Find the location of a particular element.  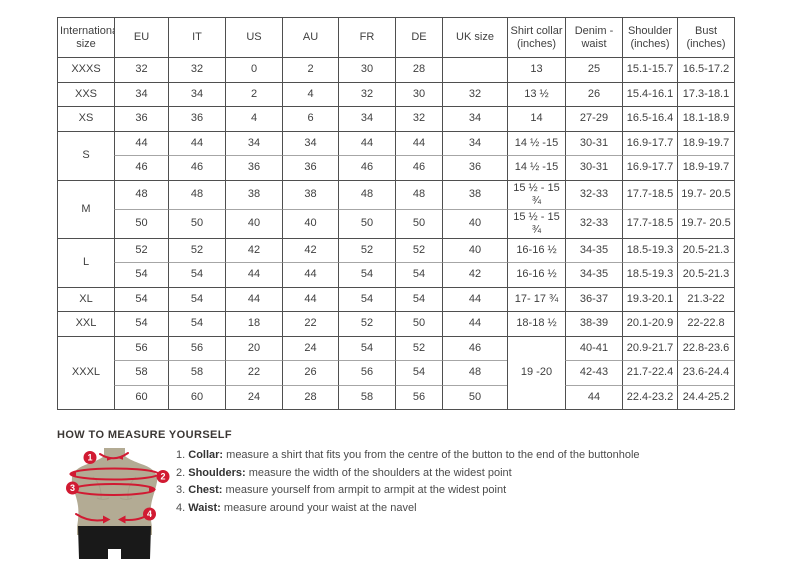

table-cell: 42-43 is located at coordinates (593, 372).